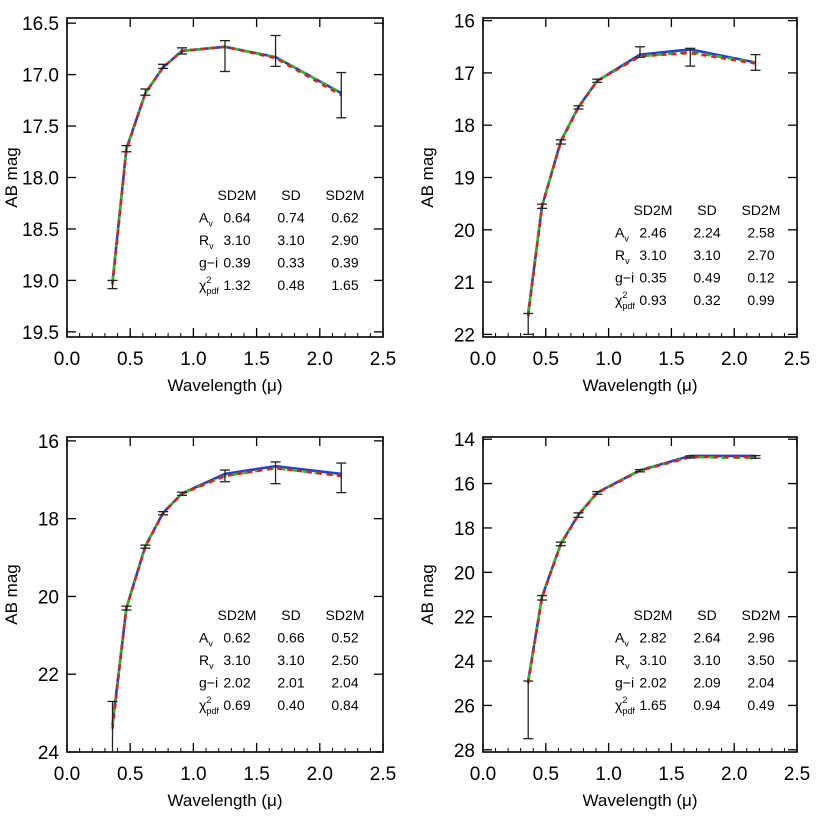  Describe the element at coordinates (760, 683) in the screenshot. I see `table-cell: 2.04` at that location.